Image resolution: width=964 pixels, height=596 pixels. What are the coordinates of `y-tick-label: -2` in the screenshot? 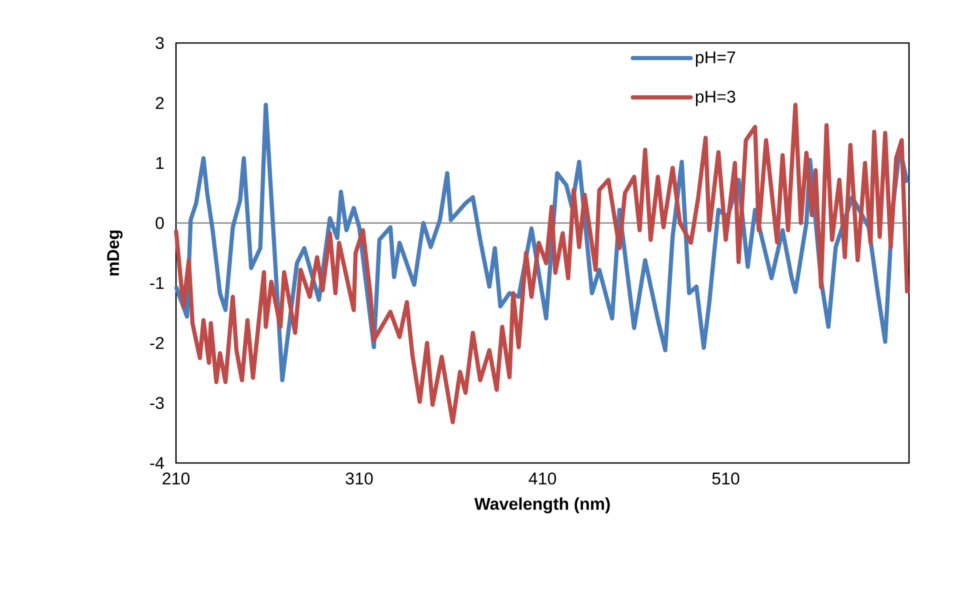 It's located at (157, 343).